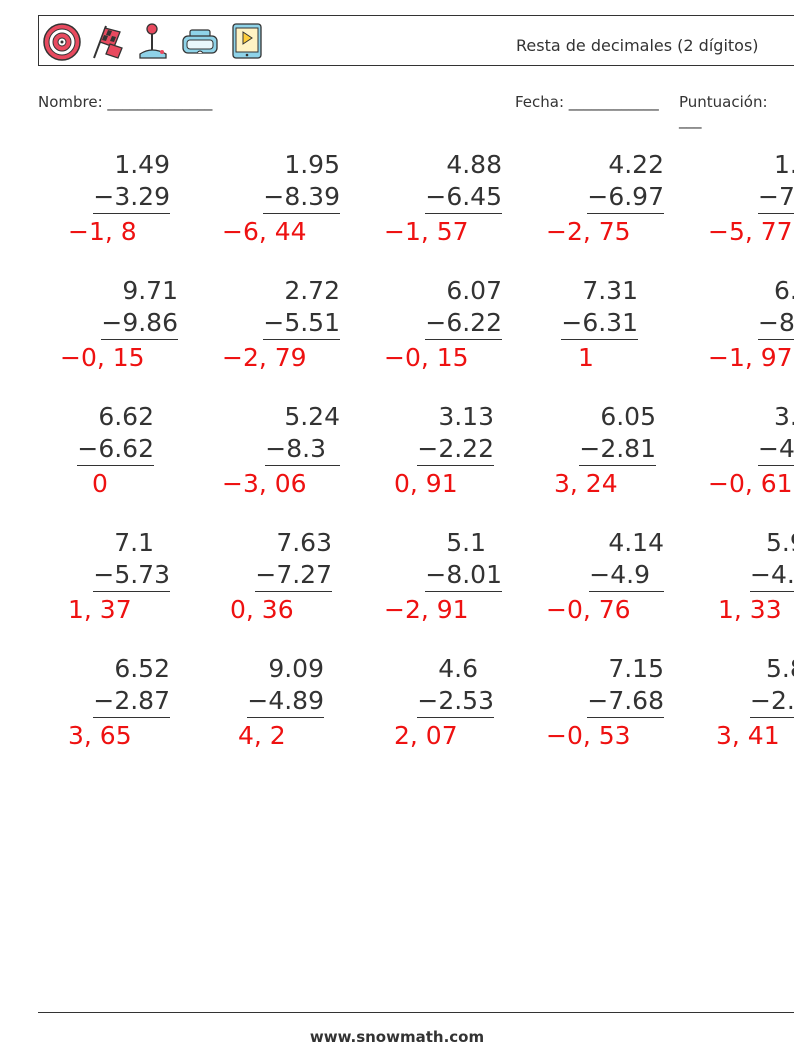 The height and width of the screenshot is (1053, 794). What do you see at coordinates (304, 542) in the screenshot?
I see `minuend: 7.63` at bounding box center [304, 542].